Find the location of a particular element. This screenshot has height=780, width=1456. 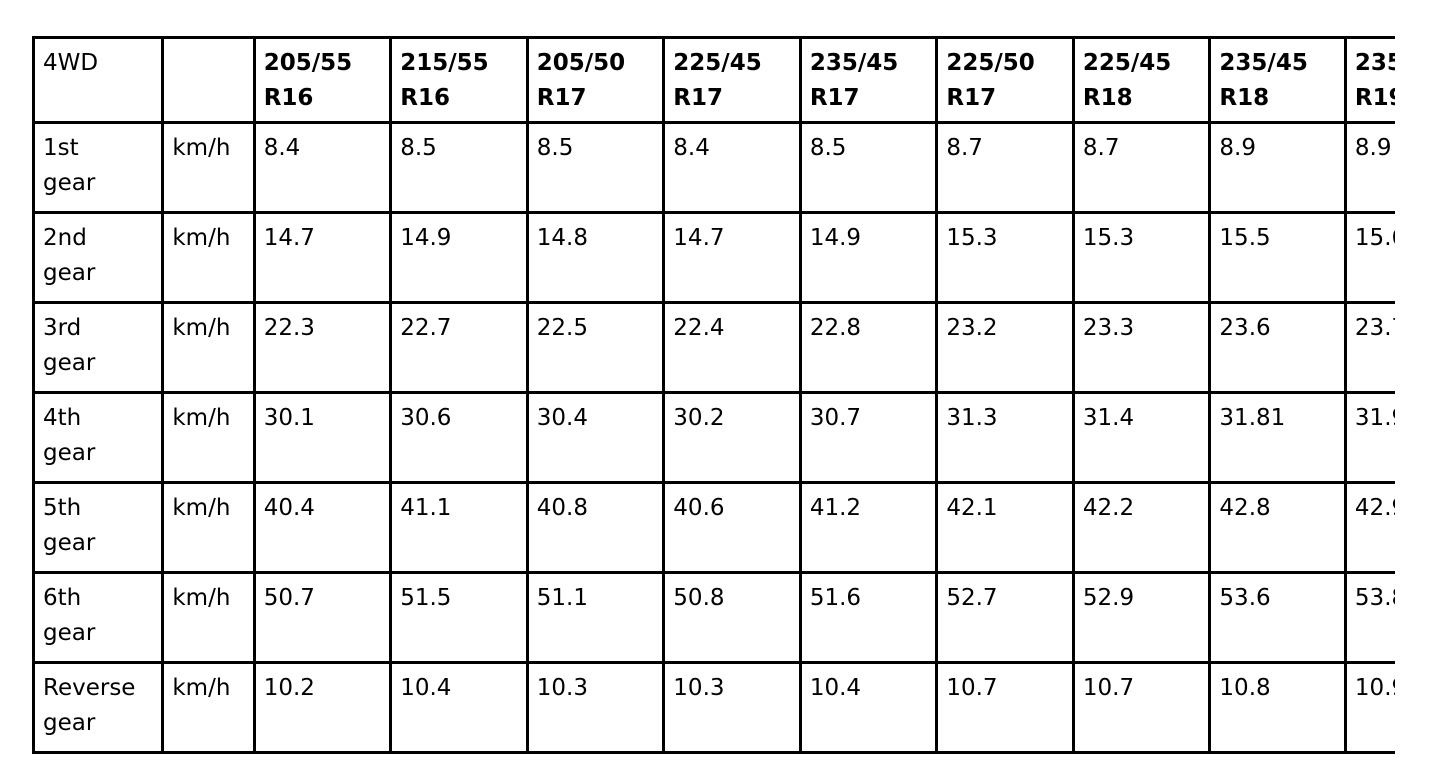

gear-label: 1st gear is located at coordinates (98, 167).